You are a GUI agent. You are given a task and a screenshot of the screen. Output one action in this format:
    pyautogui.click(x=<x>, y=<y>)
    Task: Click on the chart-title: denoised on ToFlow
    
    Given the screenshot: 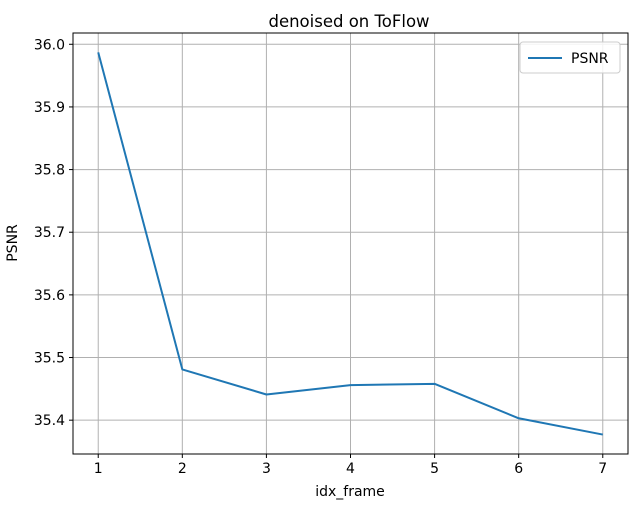 What is the action you would take?
    pyautogui.click(x=348, y=21)
    